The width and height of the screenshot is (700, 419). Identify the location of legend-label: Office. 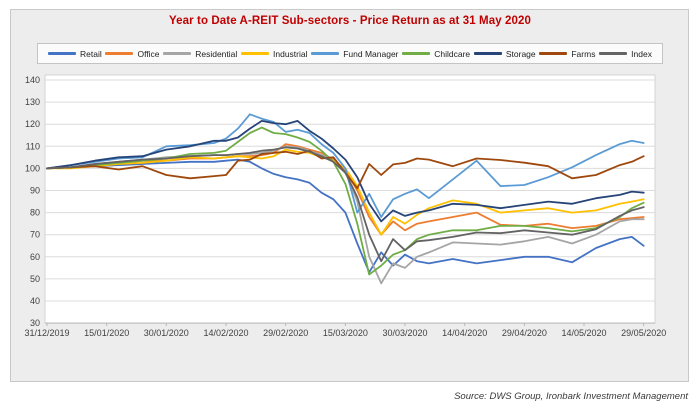
(148, 53).